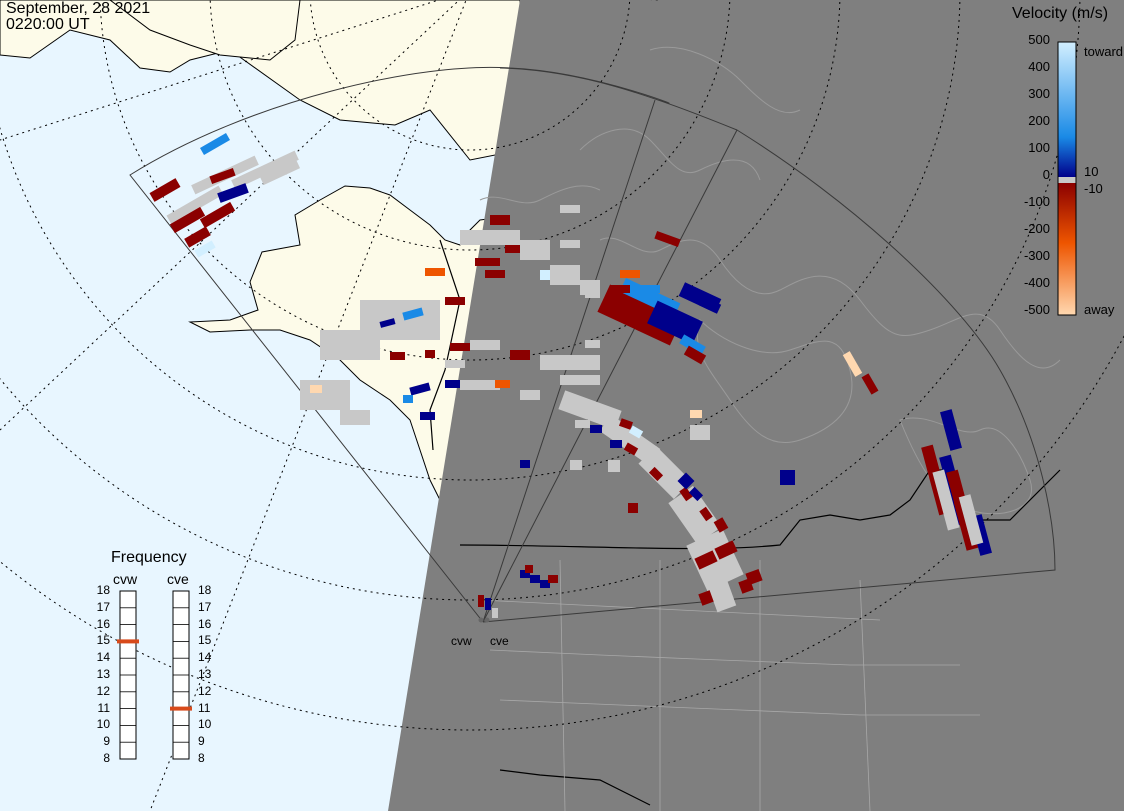 The width and height of the screenshot is (1124, 811). Describe the element at coordinates (154, 675) in the screenshot. I see `frequency-bars` at that location.